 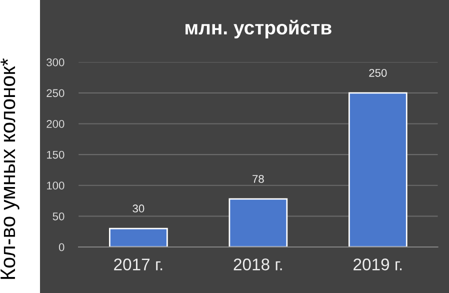 What do you see at coordinates (259, 29) in the screenshot?
I see `chart-title: млн. устройств` at bounding box center [259, 29].